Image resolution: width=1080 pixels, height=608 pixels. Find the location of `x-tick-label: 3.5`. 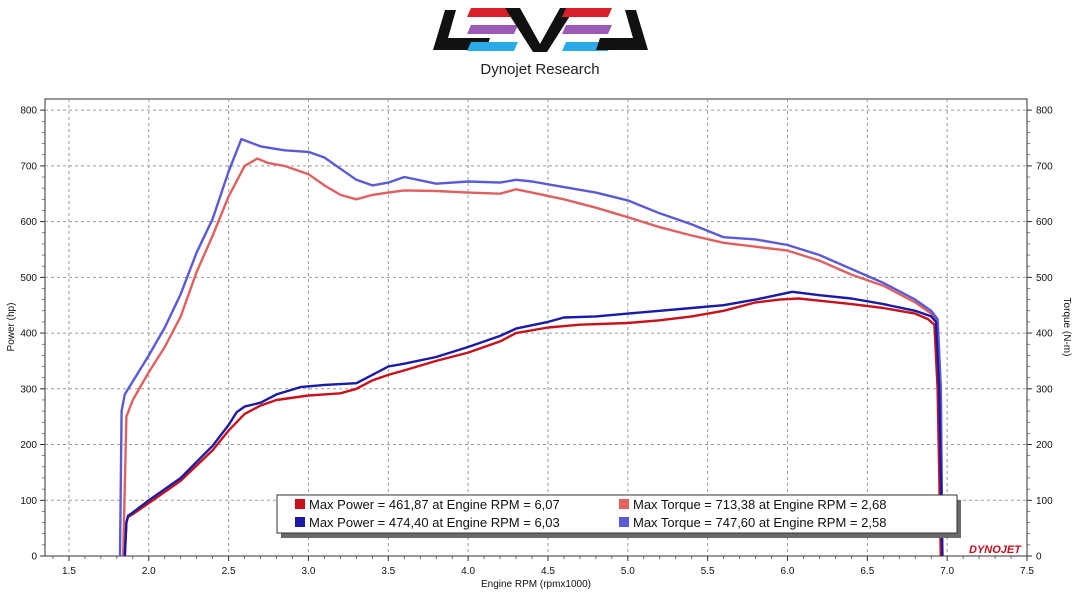

x-tick-label: 3.5 is located at coordinates (388, 571).